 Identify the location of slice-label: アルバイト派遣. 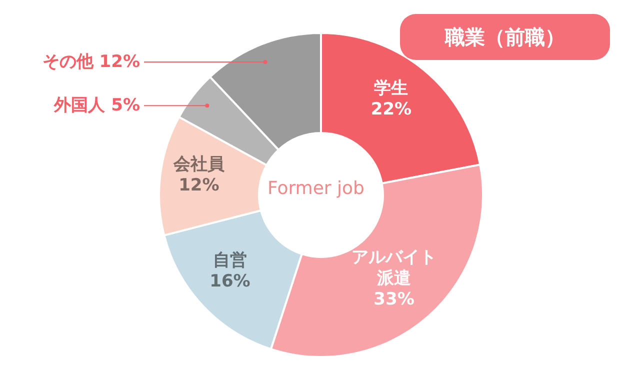
(394, 268).